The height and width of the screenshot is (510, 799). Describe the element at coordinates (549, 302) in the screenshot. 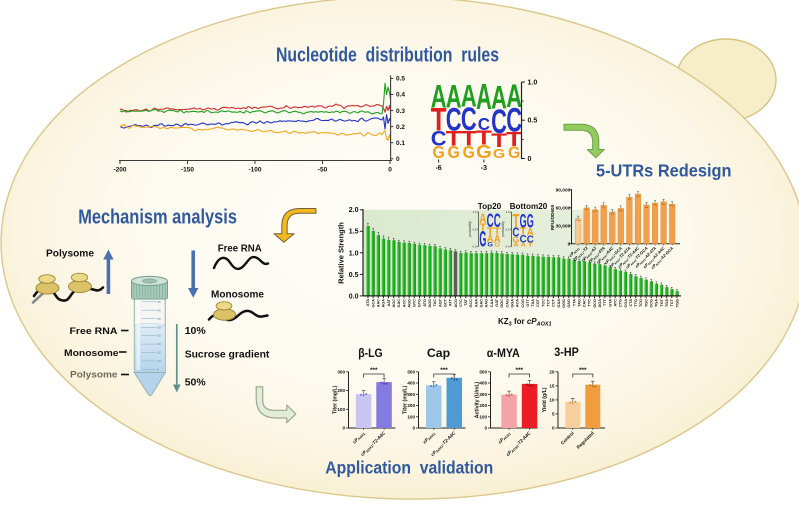

I see `svg-text: TCT` at that location.